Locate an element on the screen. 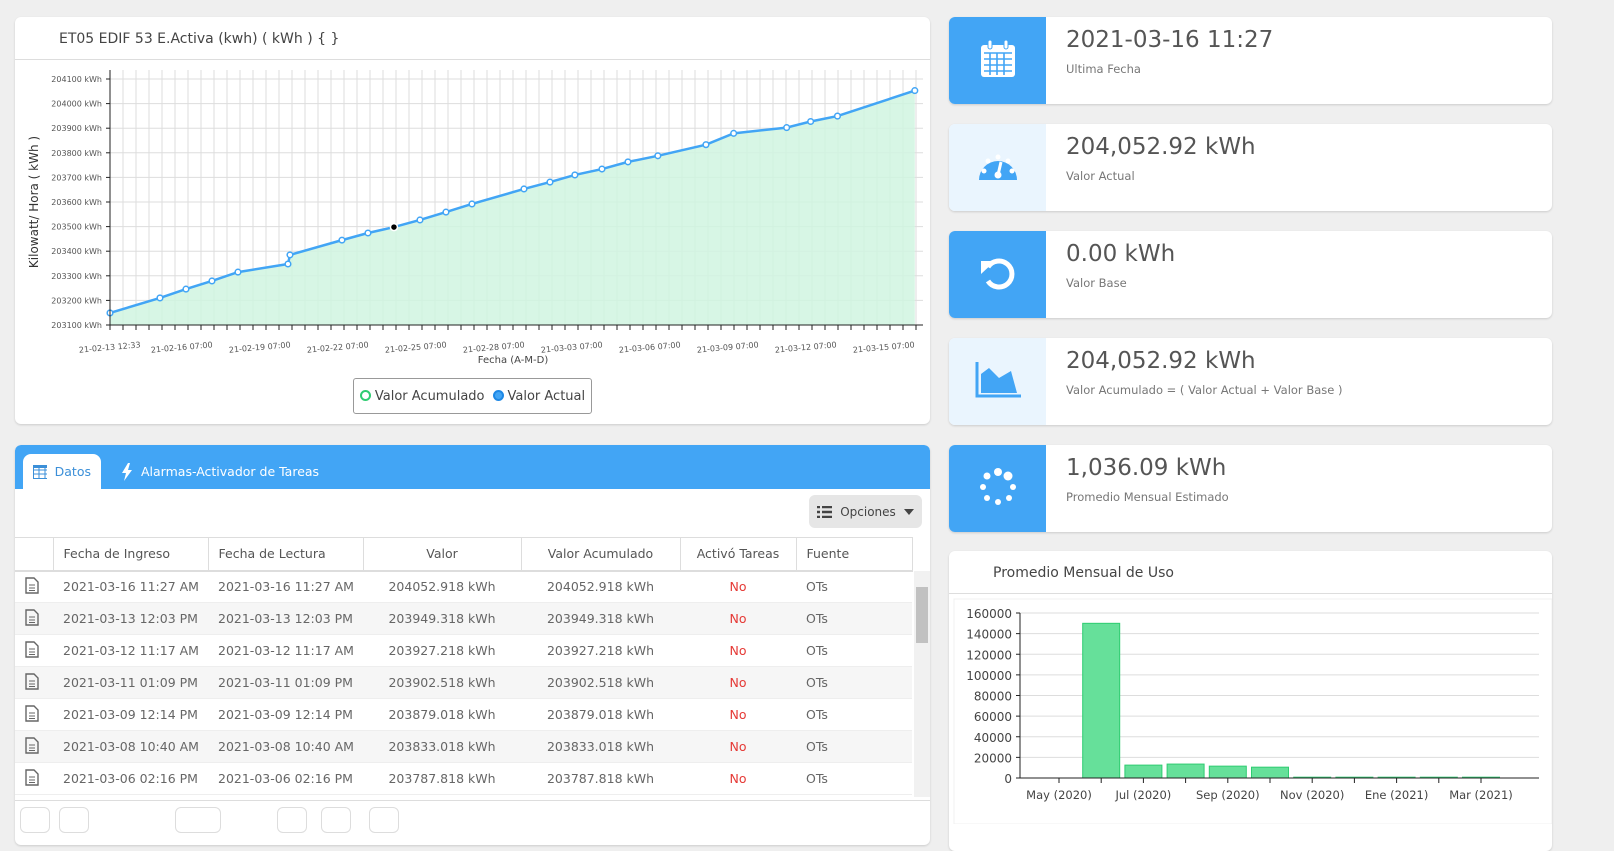 Image resolution: width=1614 pixels, height=851 pixels. x-tick-label: Ene (2021) is located at coordinates (1397, 795).